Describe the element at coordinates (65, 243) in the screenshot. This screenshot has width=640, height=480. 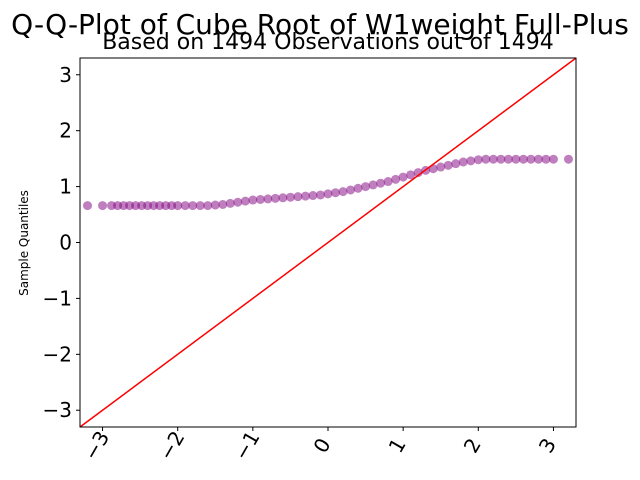
I see `y-tick-label: 0` at that location.